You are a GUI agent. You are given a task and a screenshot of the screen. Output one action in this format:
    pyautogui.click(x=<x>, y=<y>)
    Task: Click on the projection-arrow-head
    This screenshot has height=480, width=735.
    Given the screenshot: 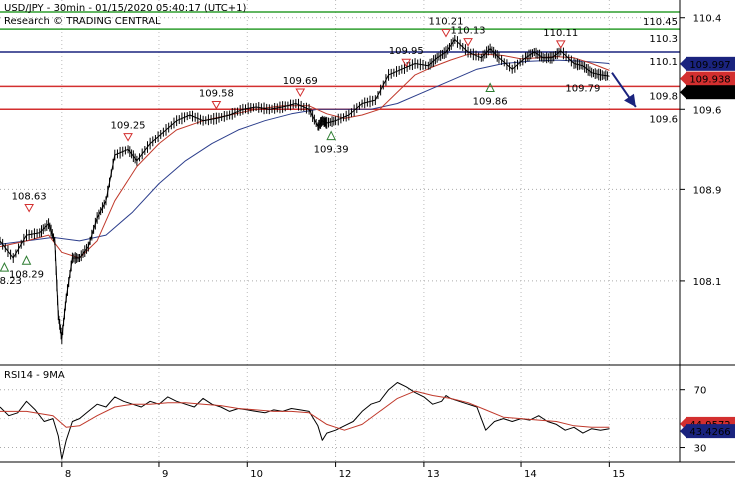 What is the action you would take?
    pyautogui.click(x=630, y=100)
    